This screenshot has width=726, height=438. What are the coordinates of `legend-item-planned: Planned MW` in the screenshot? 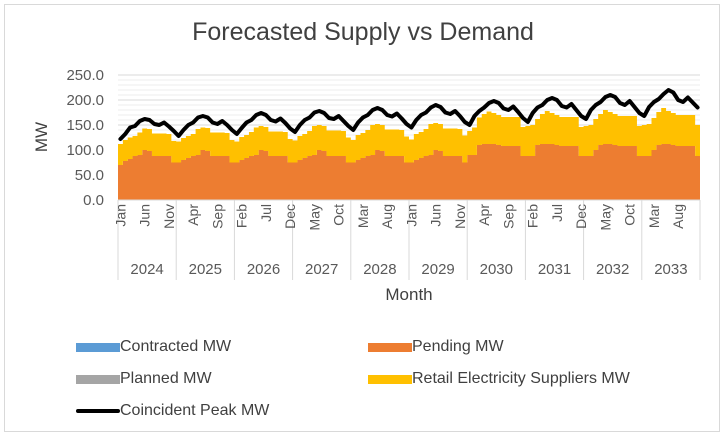 It's located at (144, 379).